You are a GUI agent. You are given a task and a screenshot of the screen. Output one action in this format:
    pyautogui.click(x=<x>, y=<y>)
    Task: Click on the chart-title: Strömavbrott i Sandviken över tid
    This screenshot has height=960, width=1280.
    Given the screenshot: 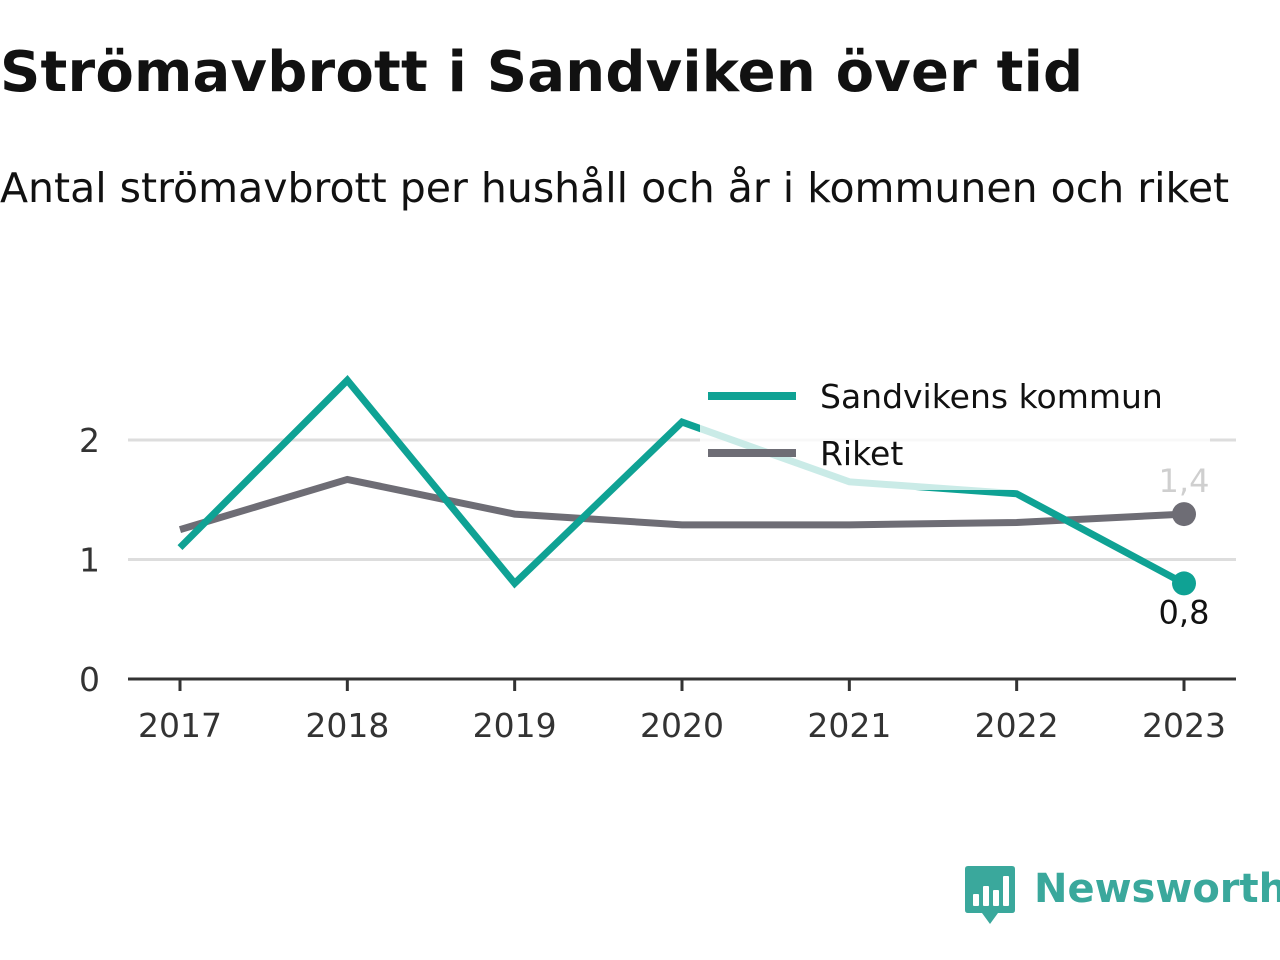 What is the action you would take?
    pyautogui.click(x=542, y=72)
    